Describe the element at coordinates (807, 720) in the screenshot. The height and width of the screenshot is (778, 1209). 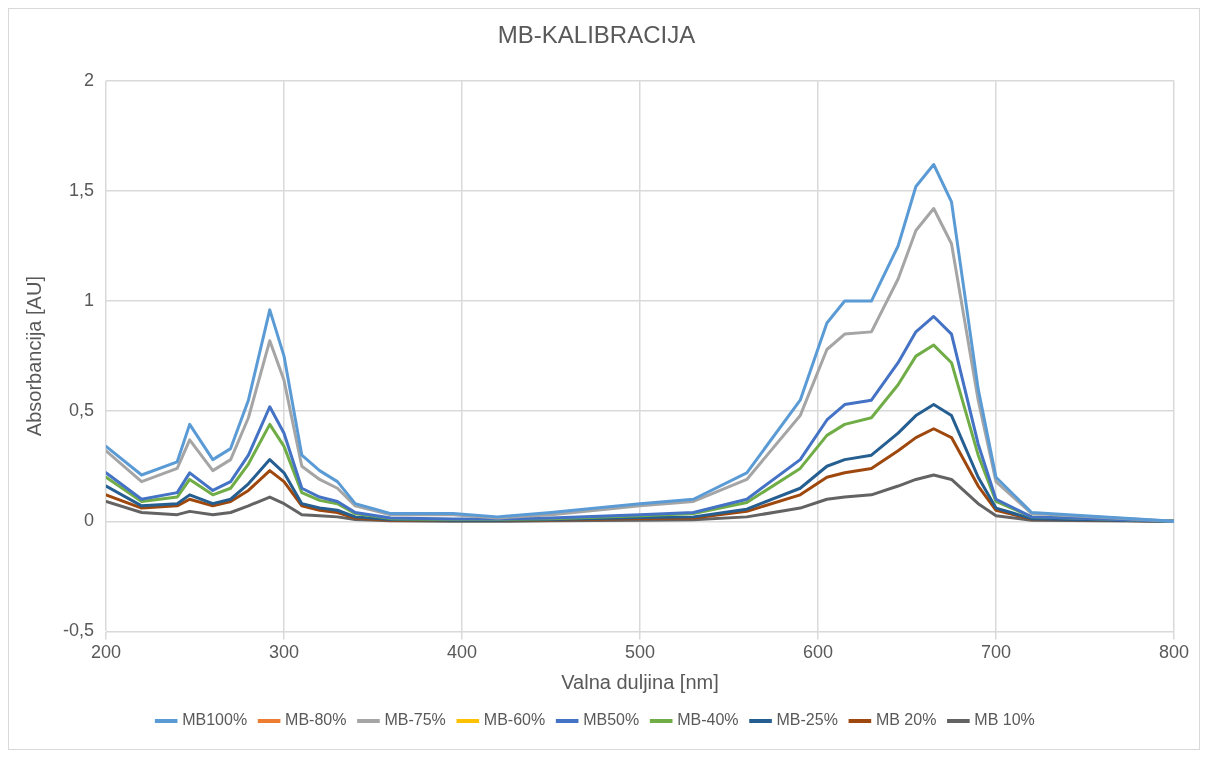
I see `legend-label: MB-25%` at that location.